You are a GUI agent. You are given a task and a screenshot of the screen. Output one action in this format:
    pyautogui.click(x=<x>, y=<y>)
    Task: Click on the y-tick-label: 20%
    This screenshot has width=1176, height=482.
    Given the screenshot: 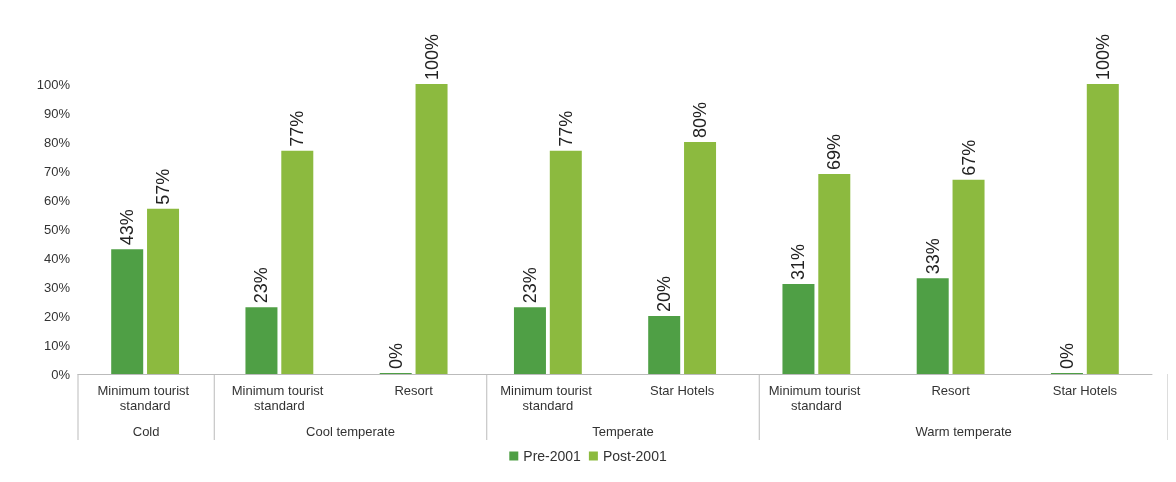 What is the action you would take?
    pyautogui.click(x=57, y=316)
    